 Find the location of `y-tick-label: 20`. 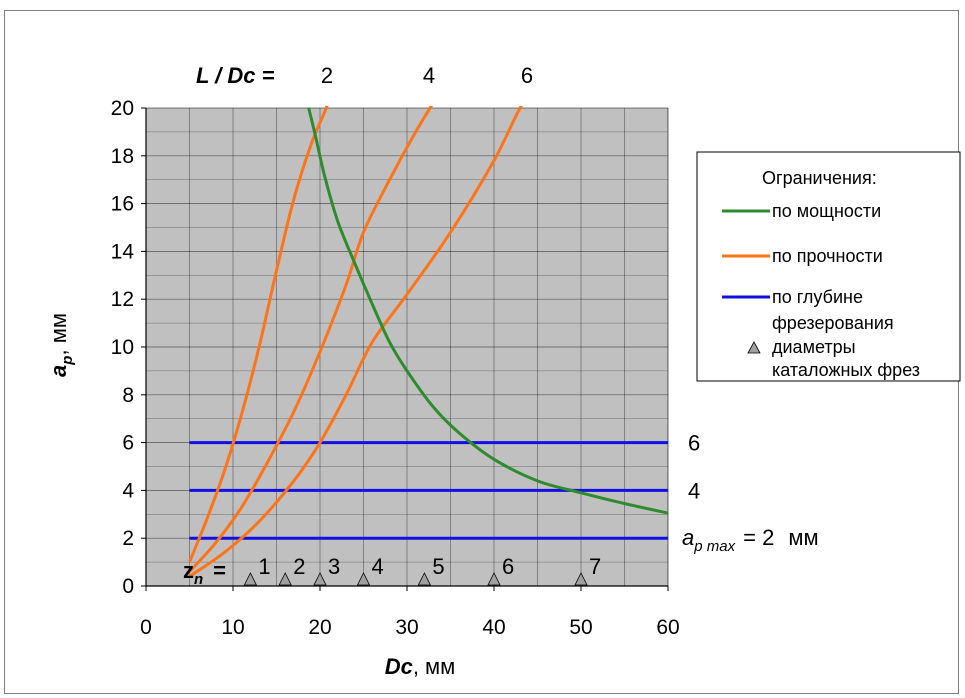

y-tick-label: 20 is located at coordinates (122, 108).